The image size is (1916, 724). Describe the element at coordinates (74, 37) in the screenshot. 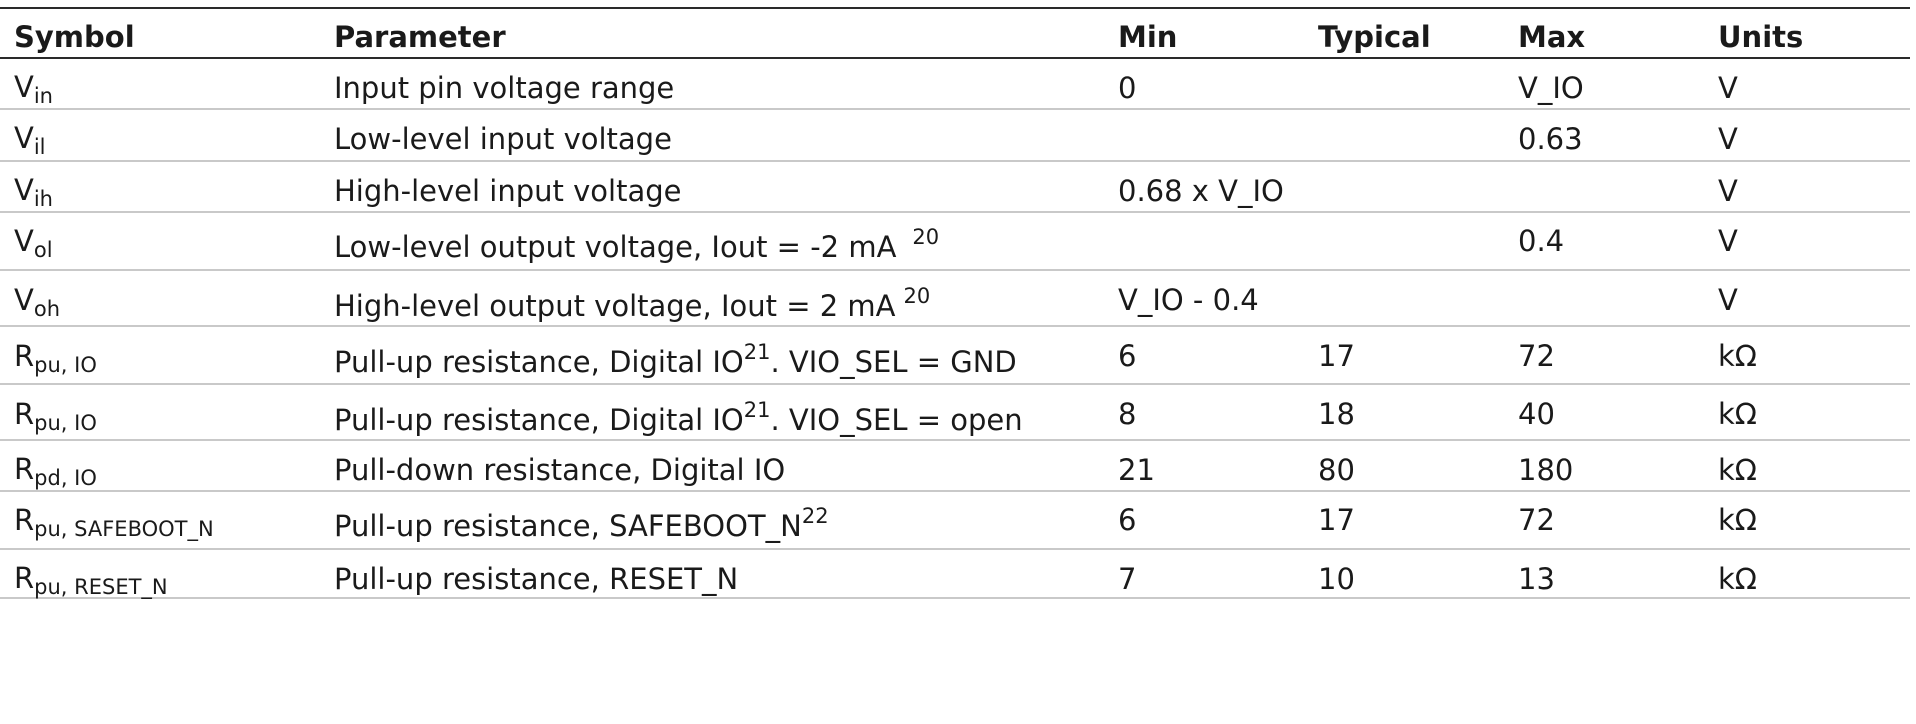

I see `header-symbol: Symbol` at that location.